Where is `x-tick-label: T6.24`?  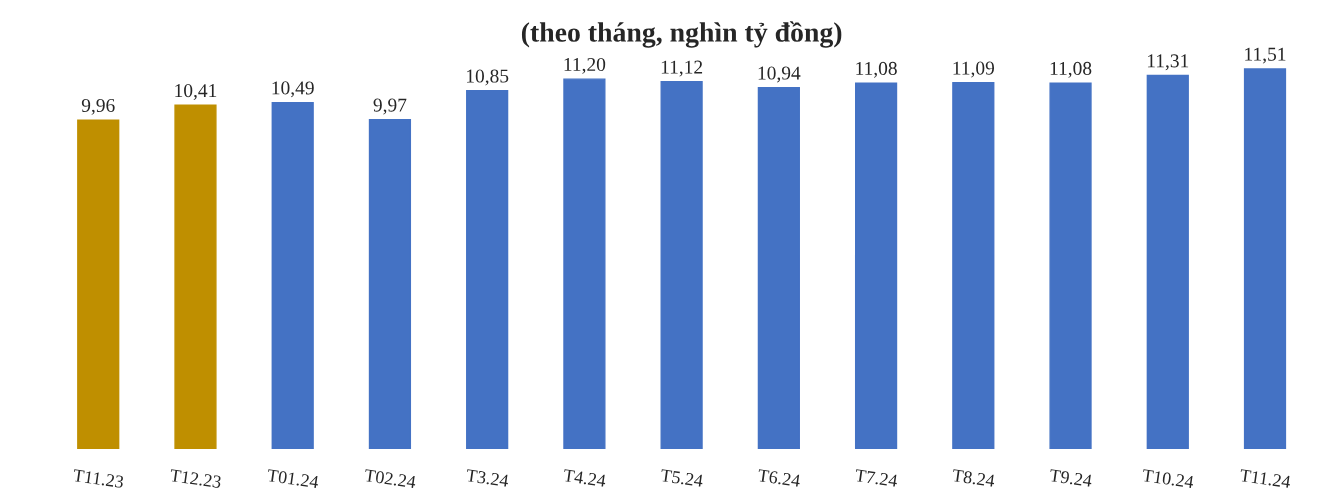 x-tick-label: T6.24 is located at coordinates (779, 478).